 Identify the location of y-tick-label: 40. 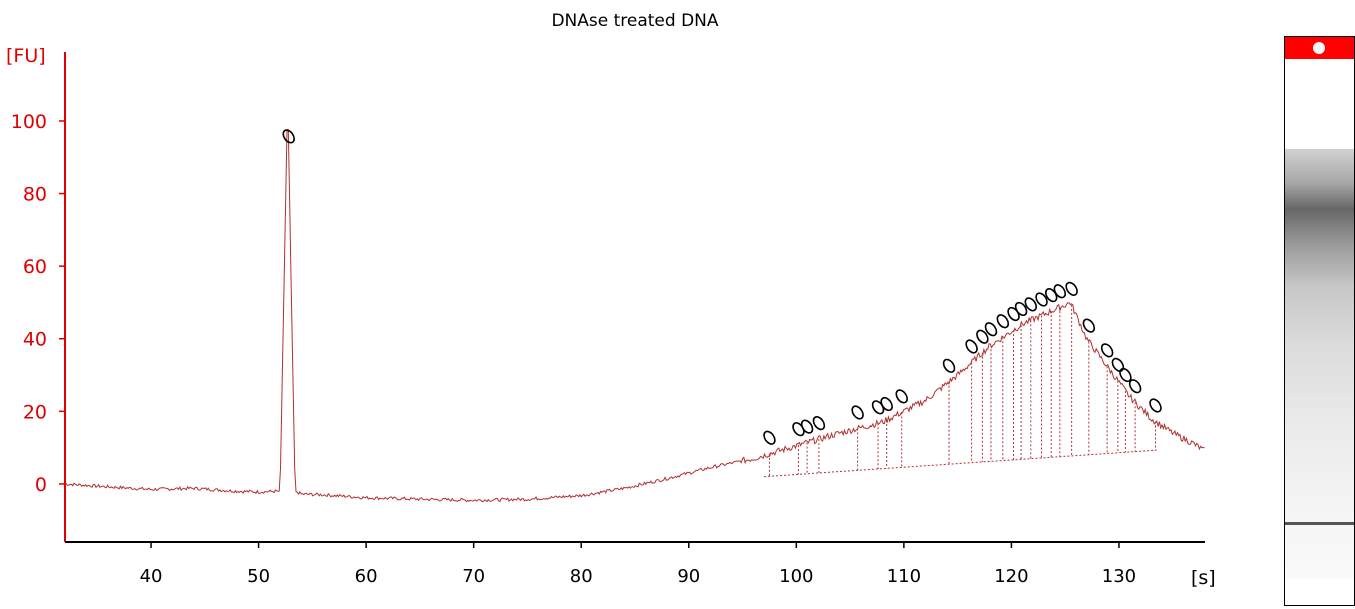
(35, 340).